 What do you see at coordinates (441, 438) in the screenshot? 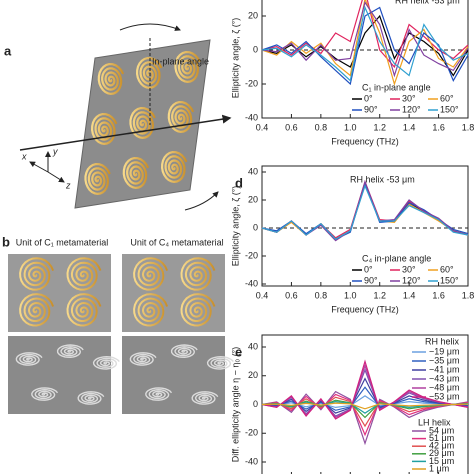
I see `legend-label: 51 μm` at bounding box center [441, 438].